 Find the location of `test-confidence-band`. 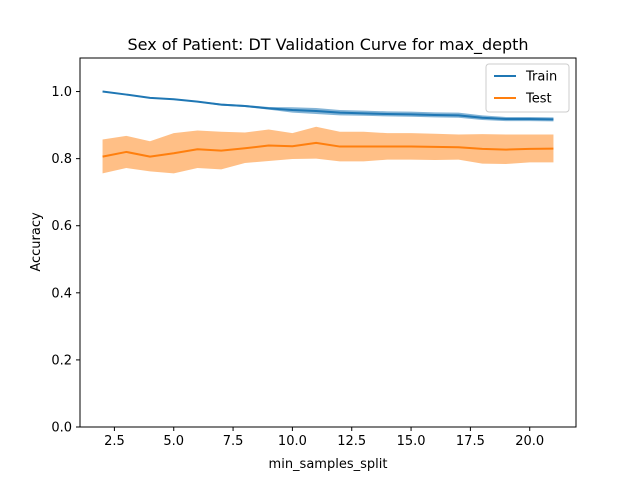

test-confidence-band is located at coordinates (328, 150).